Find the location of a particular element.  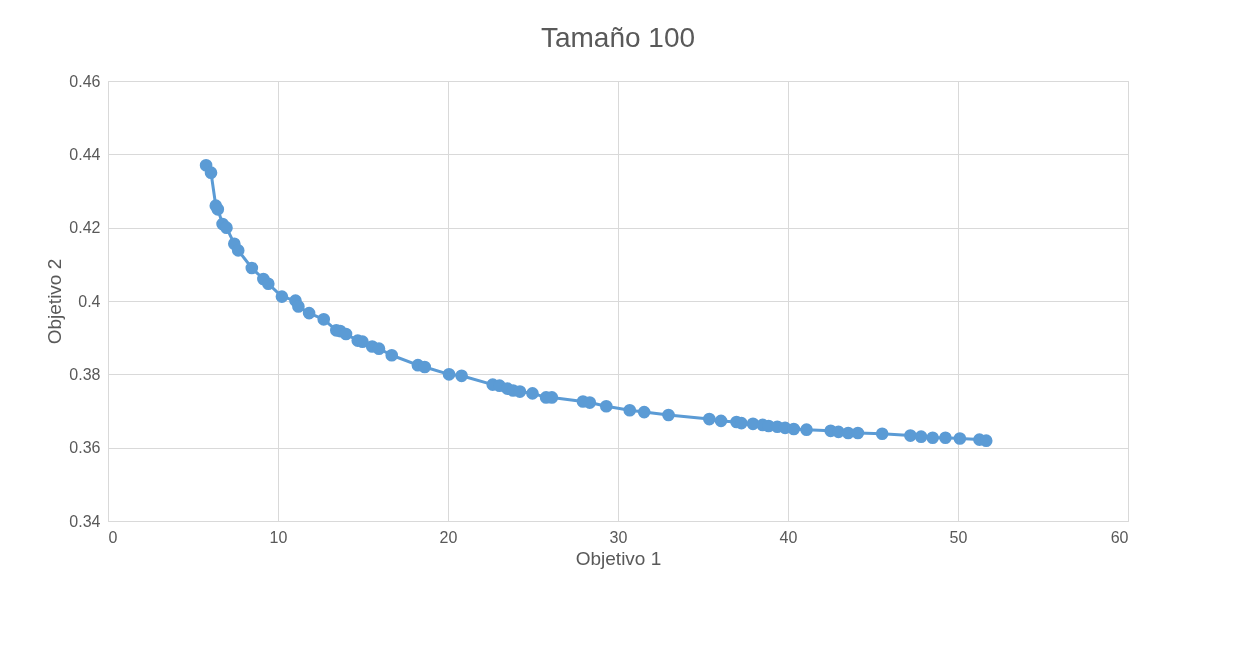

y-axis-title: Objetivo 2 is located at coordinates (55, 301).